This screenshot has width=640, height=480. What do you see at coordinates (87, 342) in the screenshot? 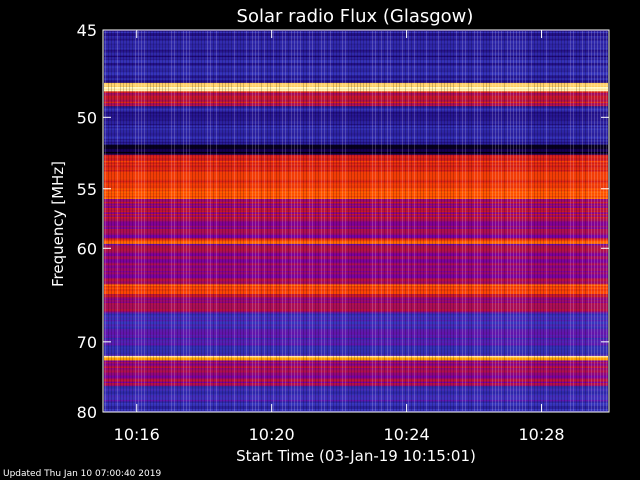
I see `y-tick-label: 70` at bounding box center [87, 342].